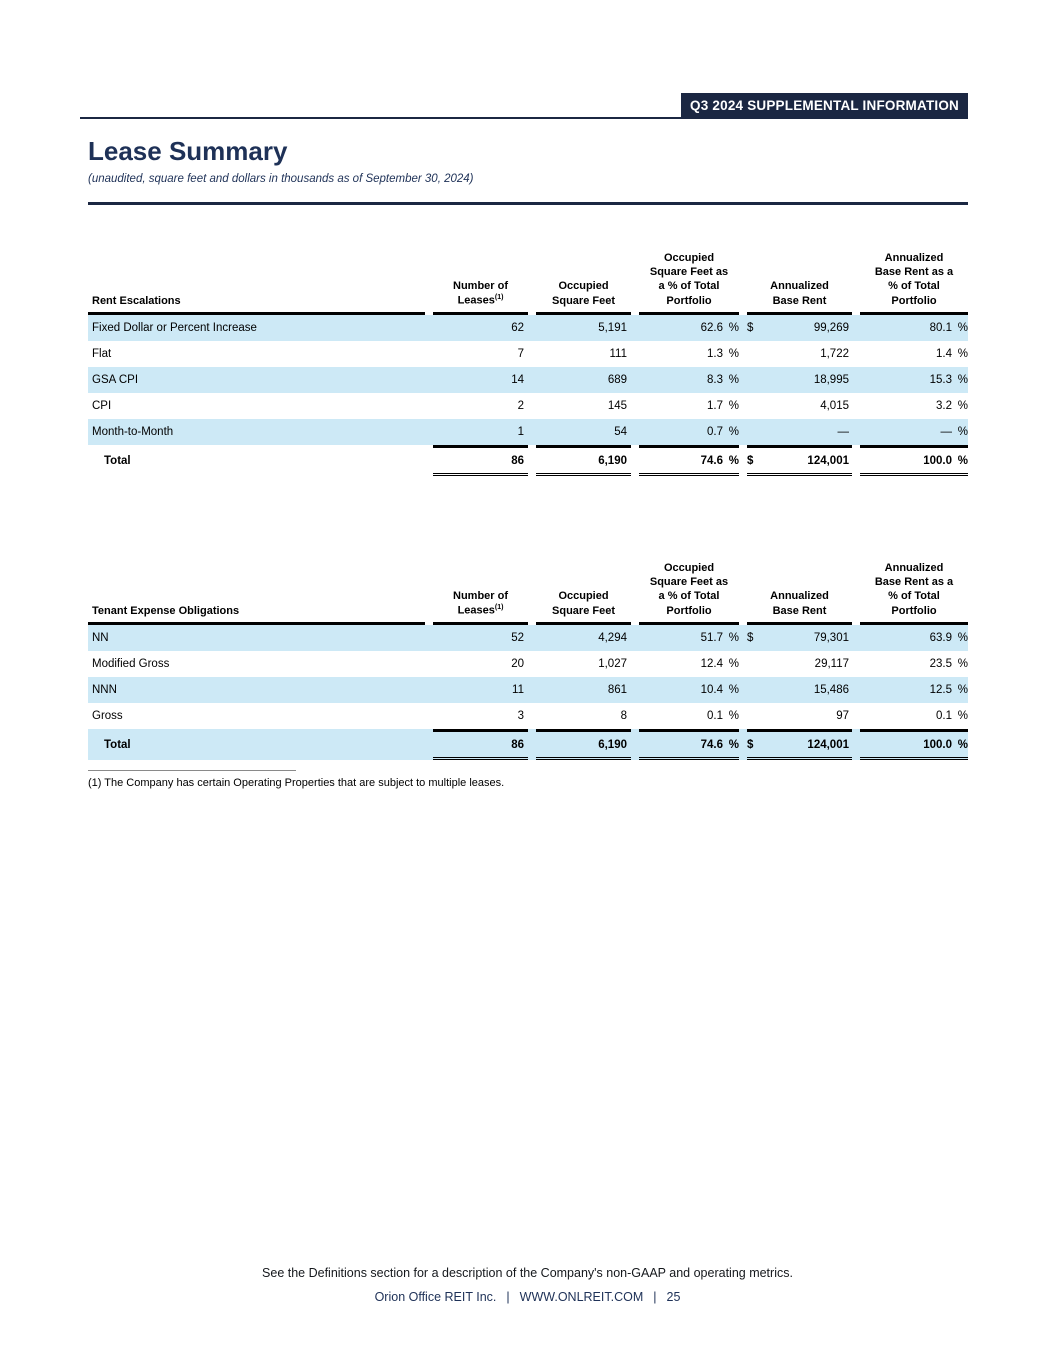  What do you see at coordinates (831, 638) in the screenshot?
I see `base-rent-value: 79,301` at bounding box center [831, 638].